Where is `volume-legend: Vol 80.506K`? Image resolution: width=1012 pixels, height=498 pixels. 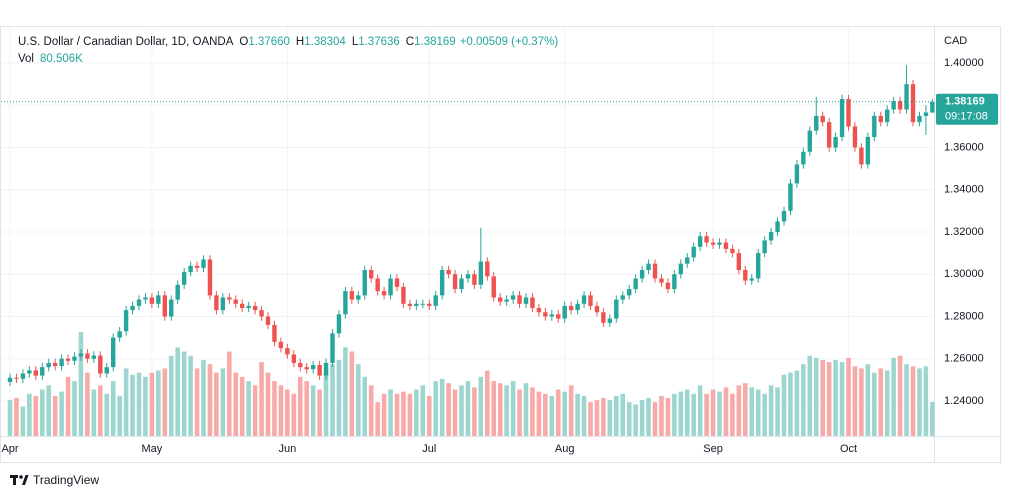 volume-legend: Vol 80.506K is located at coordinates (50, 59).